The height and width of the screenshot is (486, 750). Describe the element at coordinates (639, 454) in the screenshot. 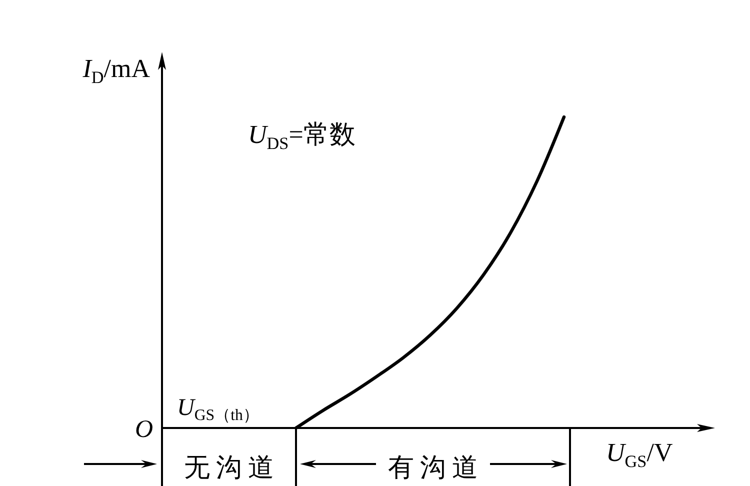

I see `x-axis-title: U$_{GS}$/V` at that location.